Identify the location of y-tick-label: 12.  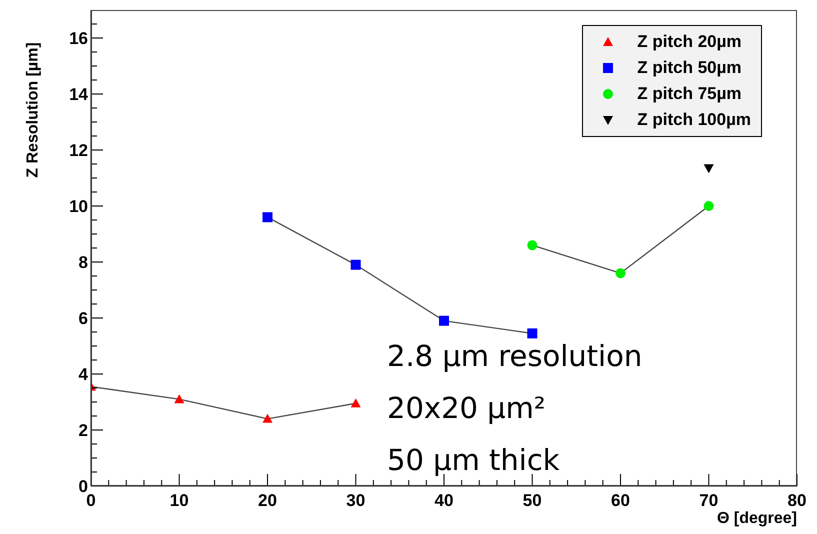
(78, 150).